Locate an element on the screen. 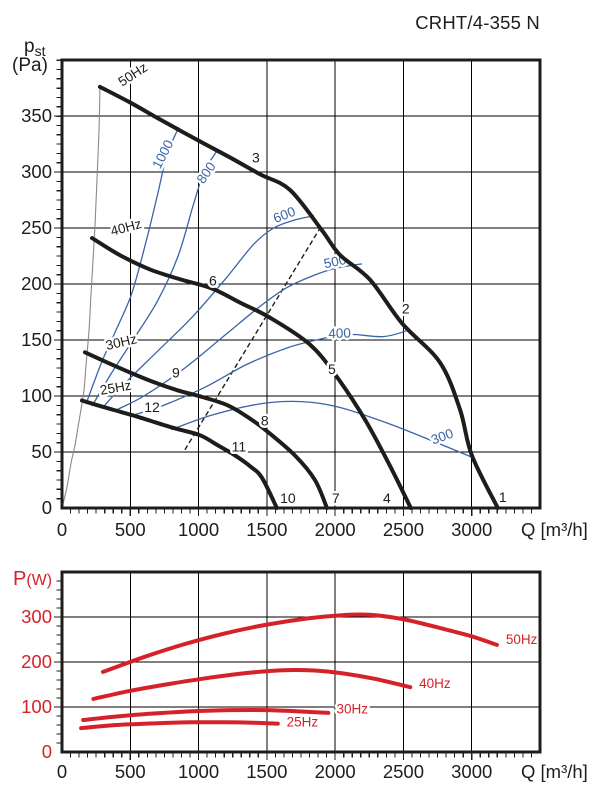  y-tick-labels: 0 50 100 150 200 250 300 350 is located at coordinates (36, 311).